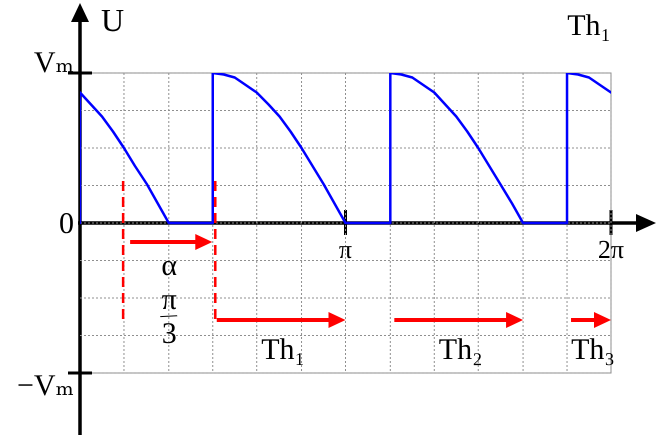 The width and height of the screenshot is (665, 435). What do you see at coordinates (112, 20) in the screenshot?
I see `y-axis-title: U` at bounding box center [112, 20].